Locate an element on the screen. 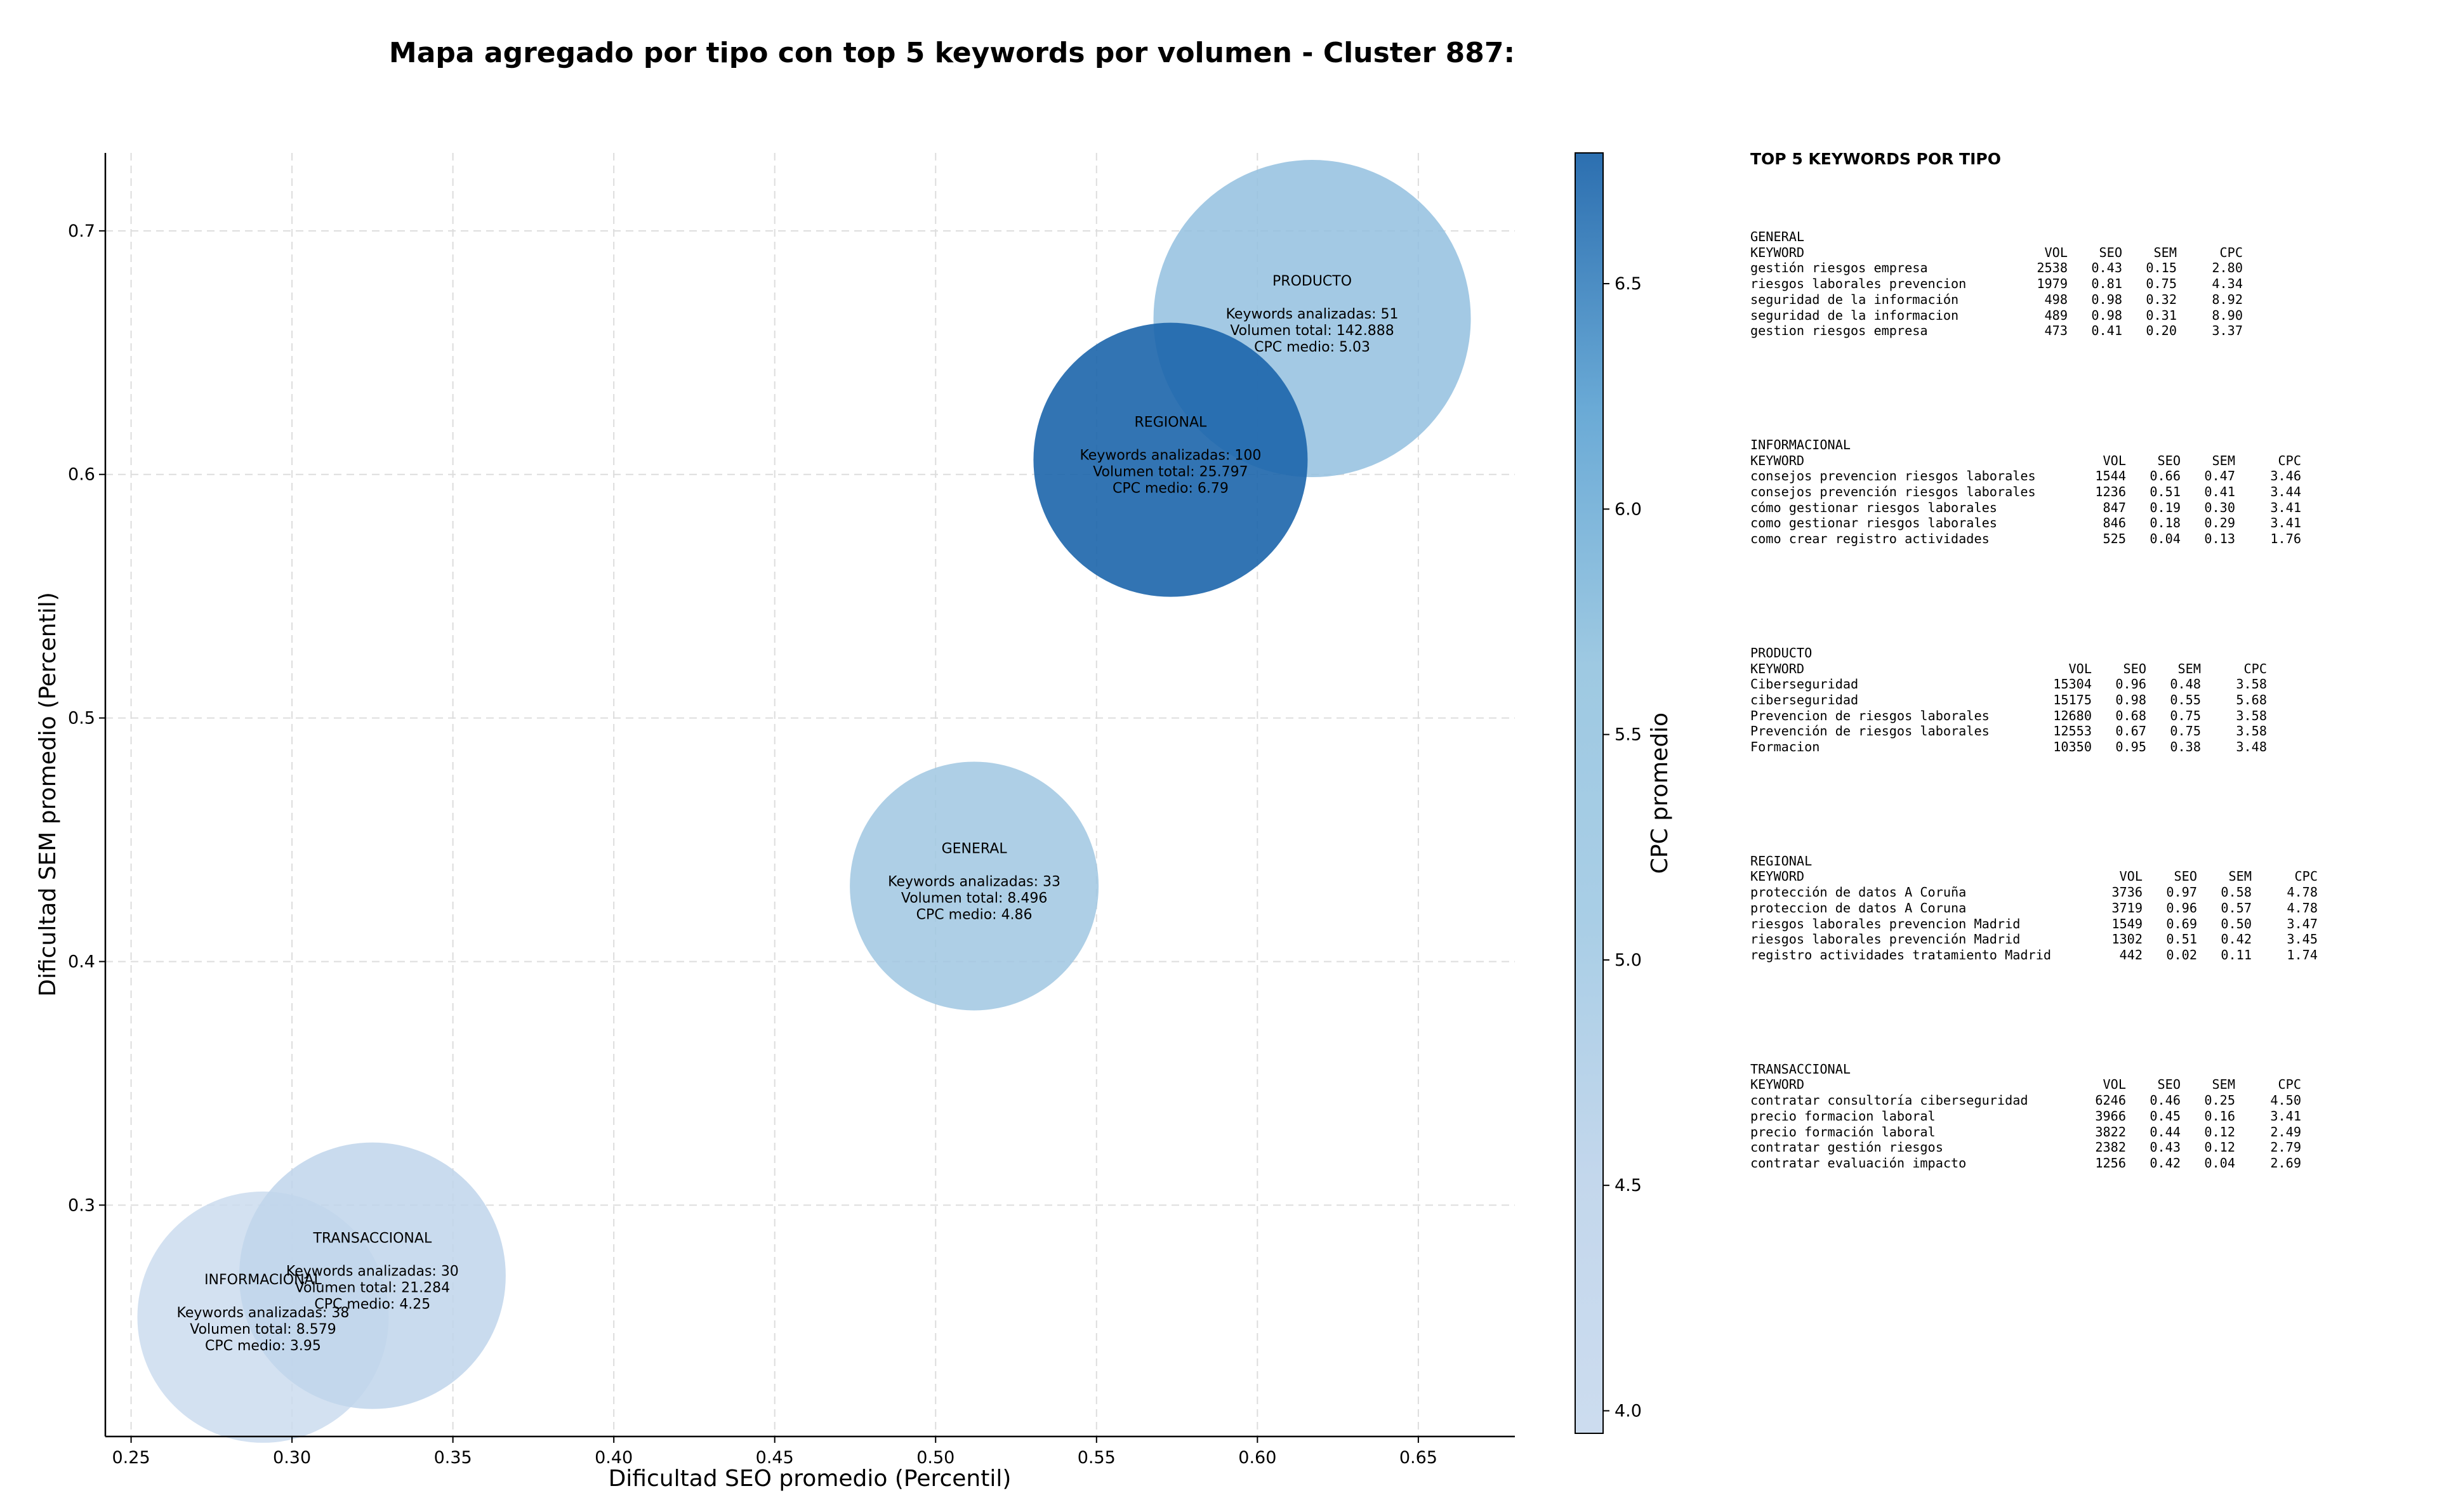 The height and width of the screenshot is (1512, 2437). cell-keyword: Ciberseguridad is located at coordinates (1804, 684).